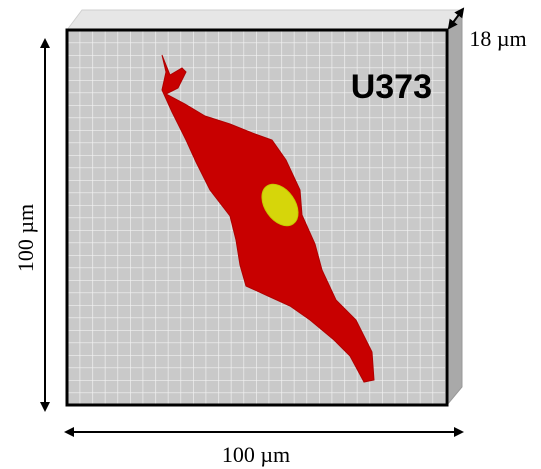 The height and width of the screenshot is (469, 541). I want to click on cell-line-label: U373, so click(391, 87).